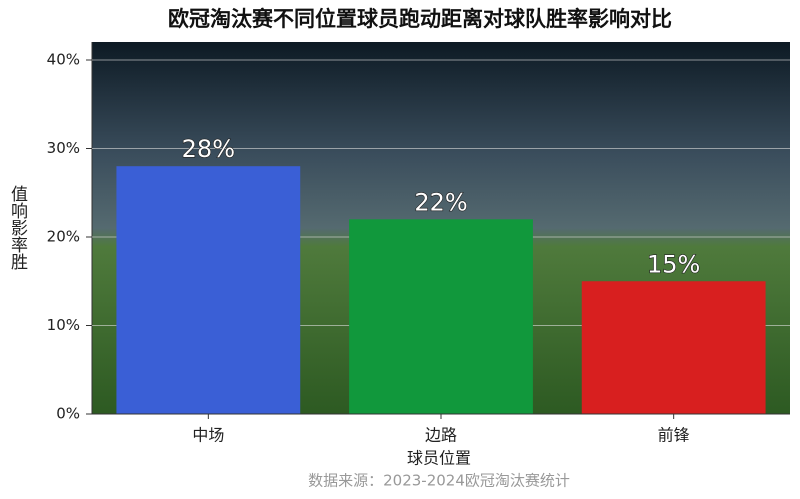 This screenshot has height=499, width=800. What do you see at coordinates (439, 458) in the screenshot?
I see `x-axis-label: 球员位置` at bounding box center [439, 458].